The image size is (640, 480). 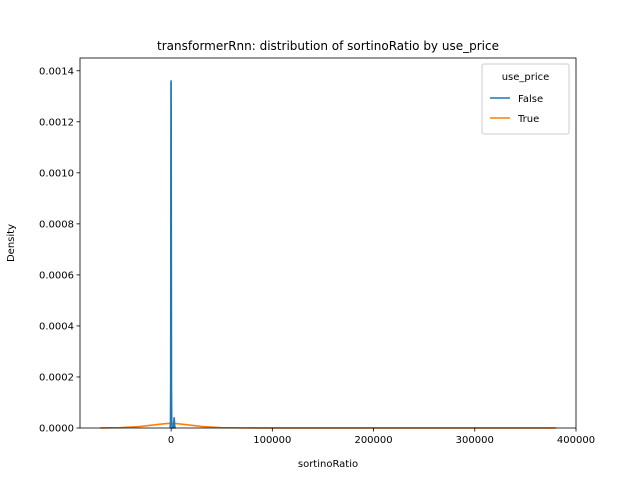 I want to click on x-tick-label: 300000, so click(x=475, y=440).